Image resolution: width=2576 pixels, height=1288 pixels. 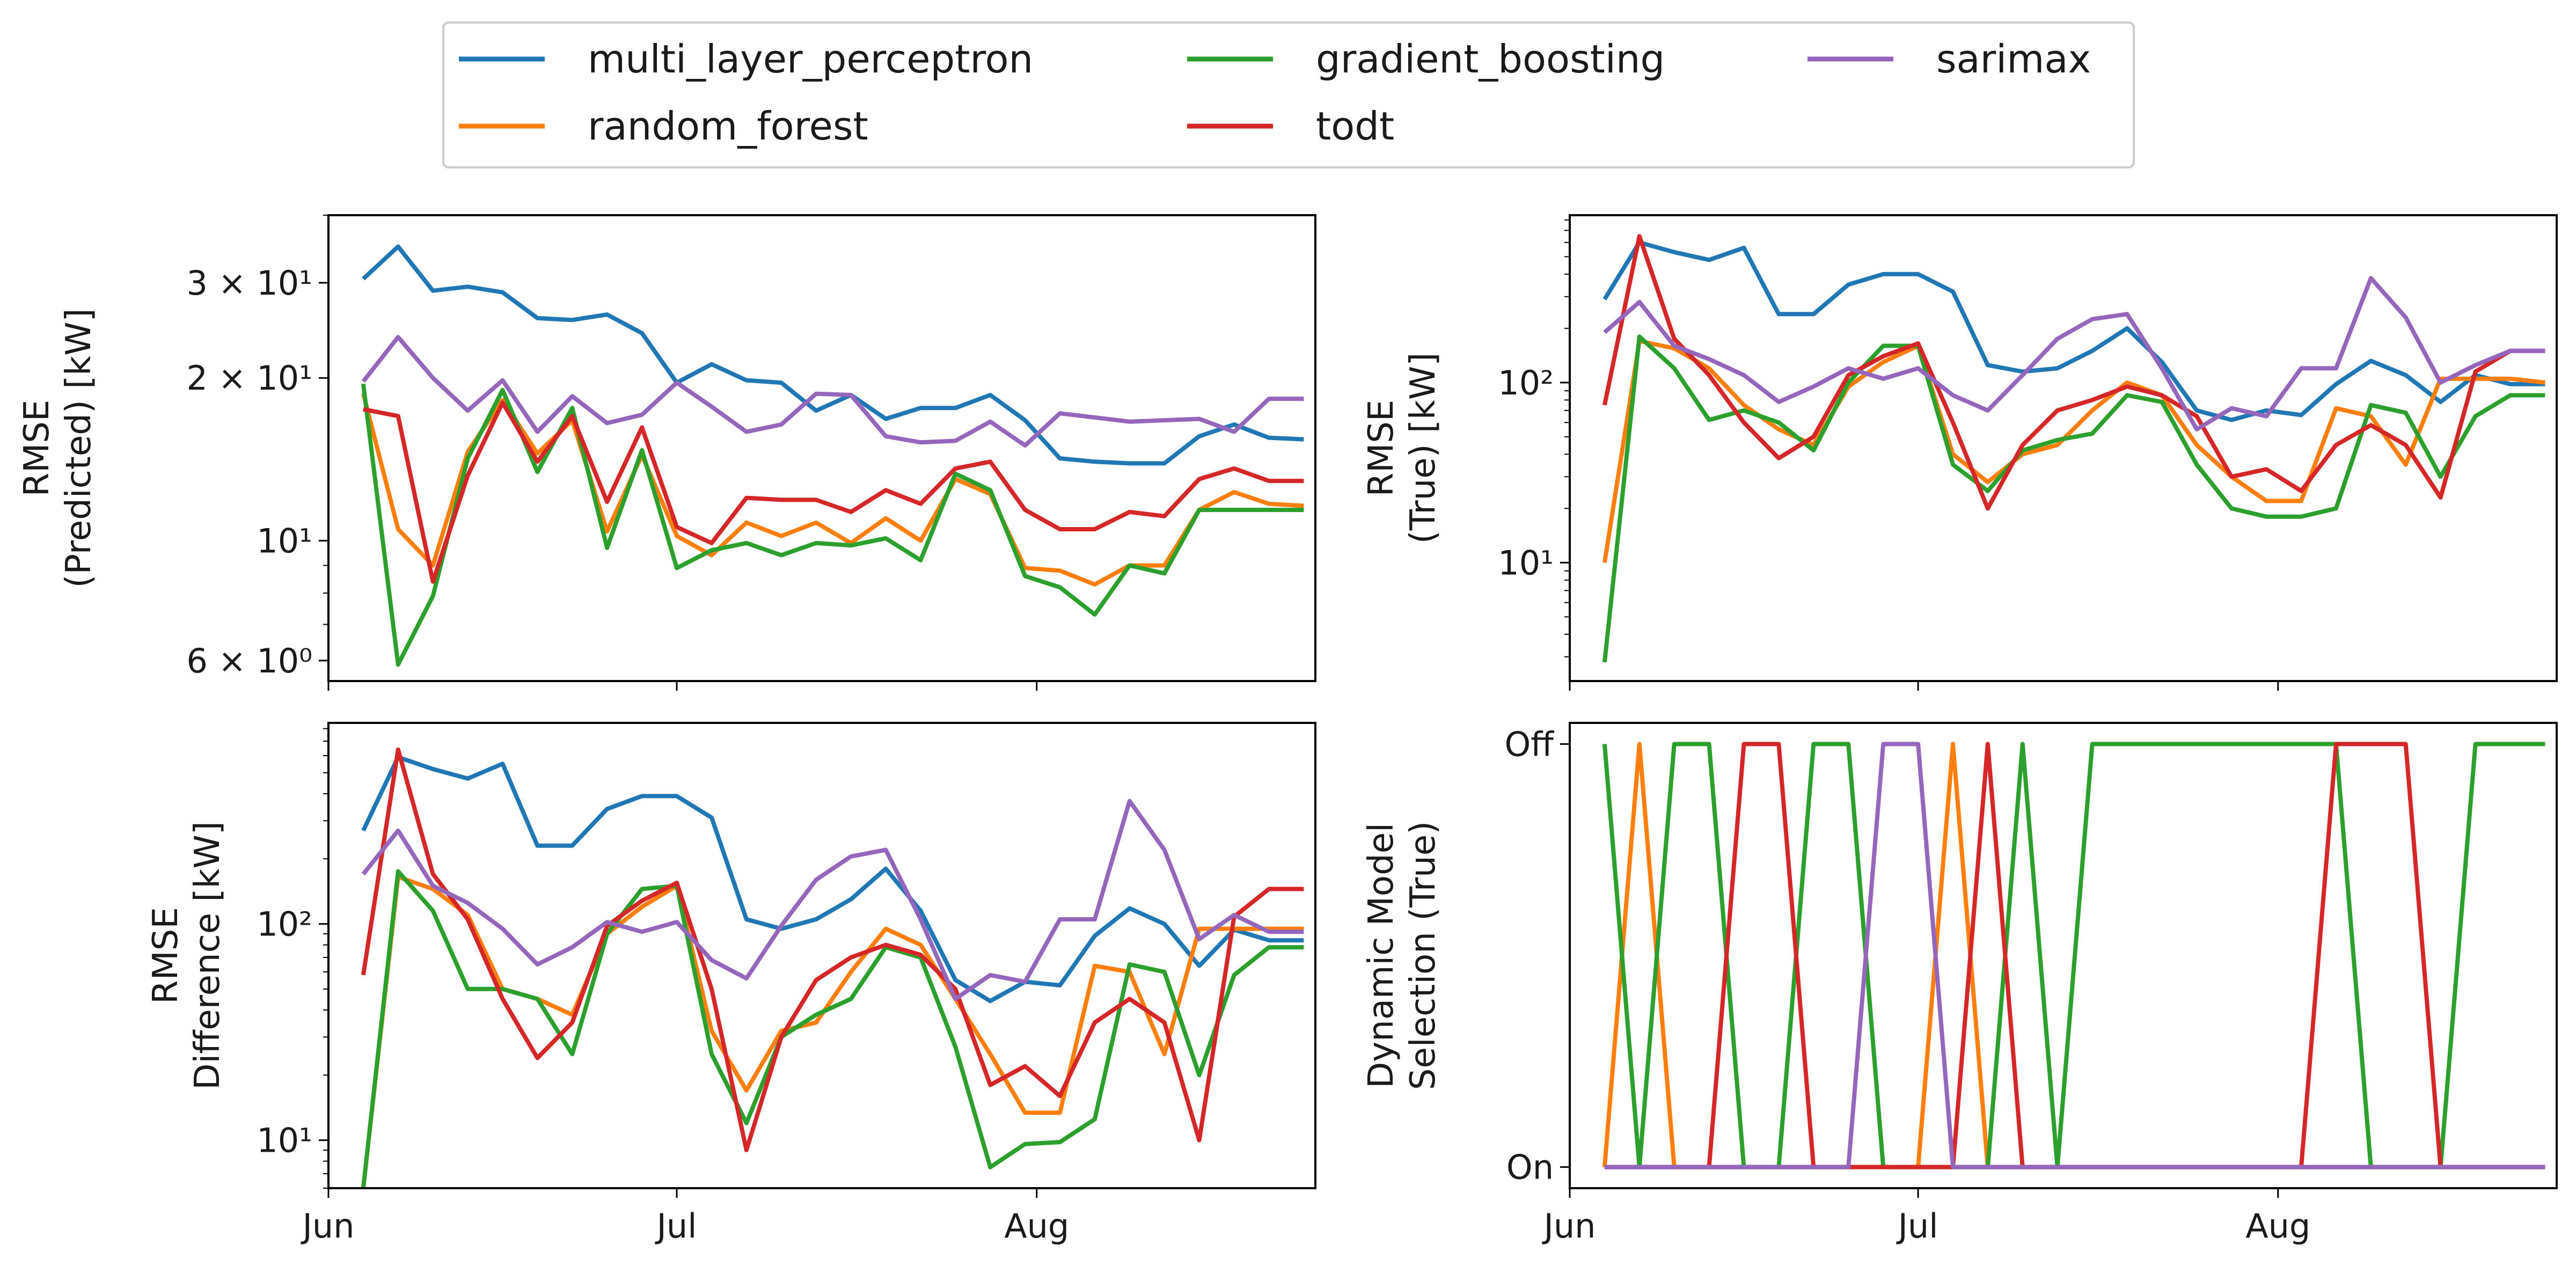 I want to click on series-line-predicted-gradient_boosting, so click(x=832, y=525).